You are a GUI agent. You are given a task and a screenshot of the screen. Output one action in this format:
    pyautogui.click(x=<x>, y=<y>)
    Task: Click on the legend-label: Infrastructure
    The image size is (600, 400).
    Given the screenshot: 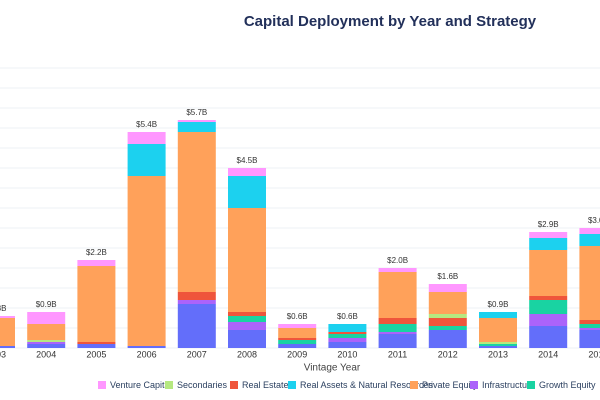 What is the action you would take?
    pyautogui.click(x=508, y=385)
    